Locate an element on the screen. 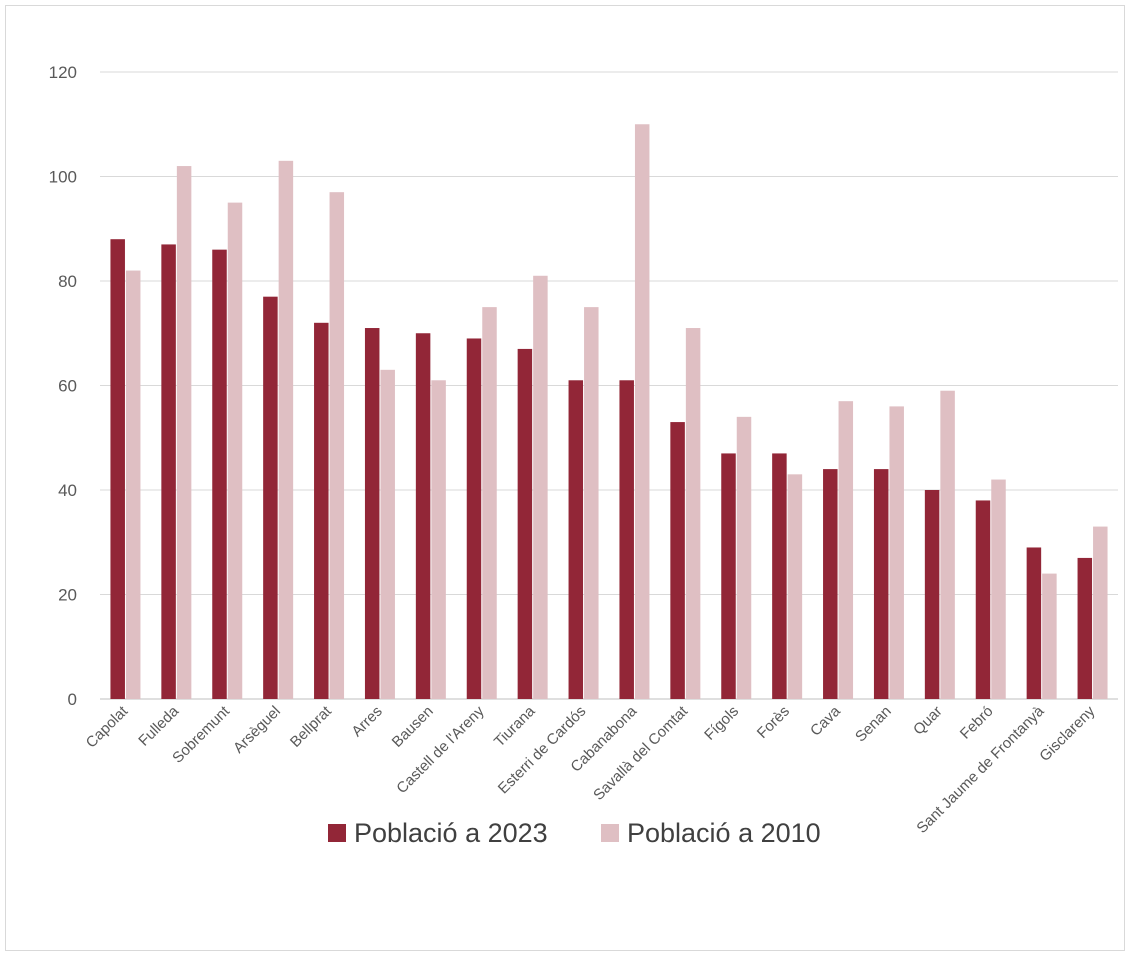 The image size is (1132, 957). bar-arres-2023 is located at coordinates (372, 513).